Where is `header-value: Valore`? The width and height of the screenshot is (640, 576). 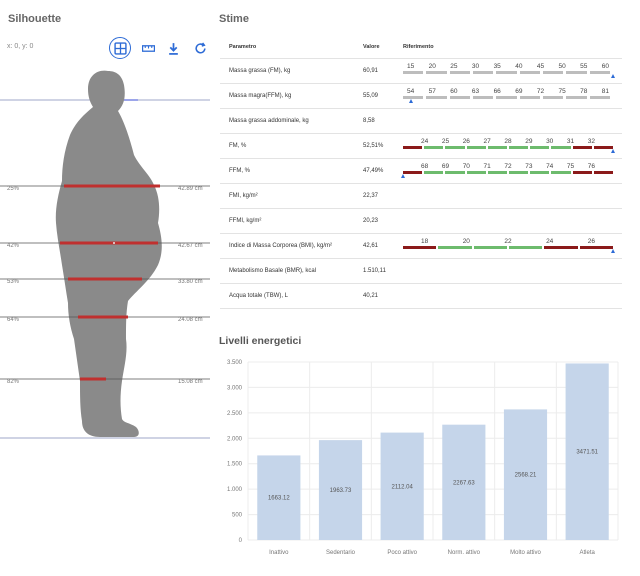
header-value: Valore is located at coordinates (383, 47).